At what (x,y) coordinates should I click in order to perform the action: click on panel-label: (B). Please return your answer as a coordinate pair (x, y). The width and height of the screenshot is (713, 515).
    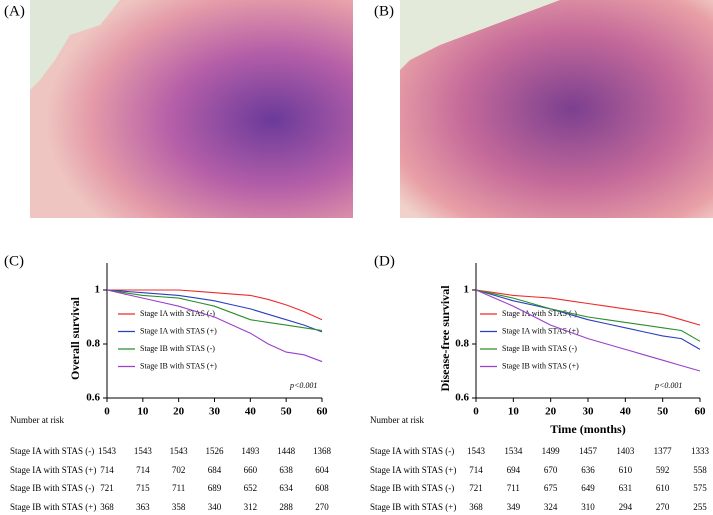
    Looking at the image, I should click on (384, 11).